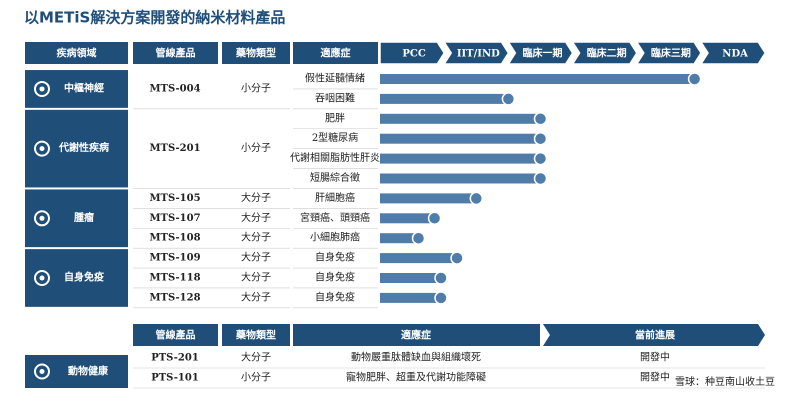  What do you see at coordinates (335, 177) in the screenshot?
I see `indication: 短腸綜合徵` at bounding box center [335, 177].